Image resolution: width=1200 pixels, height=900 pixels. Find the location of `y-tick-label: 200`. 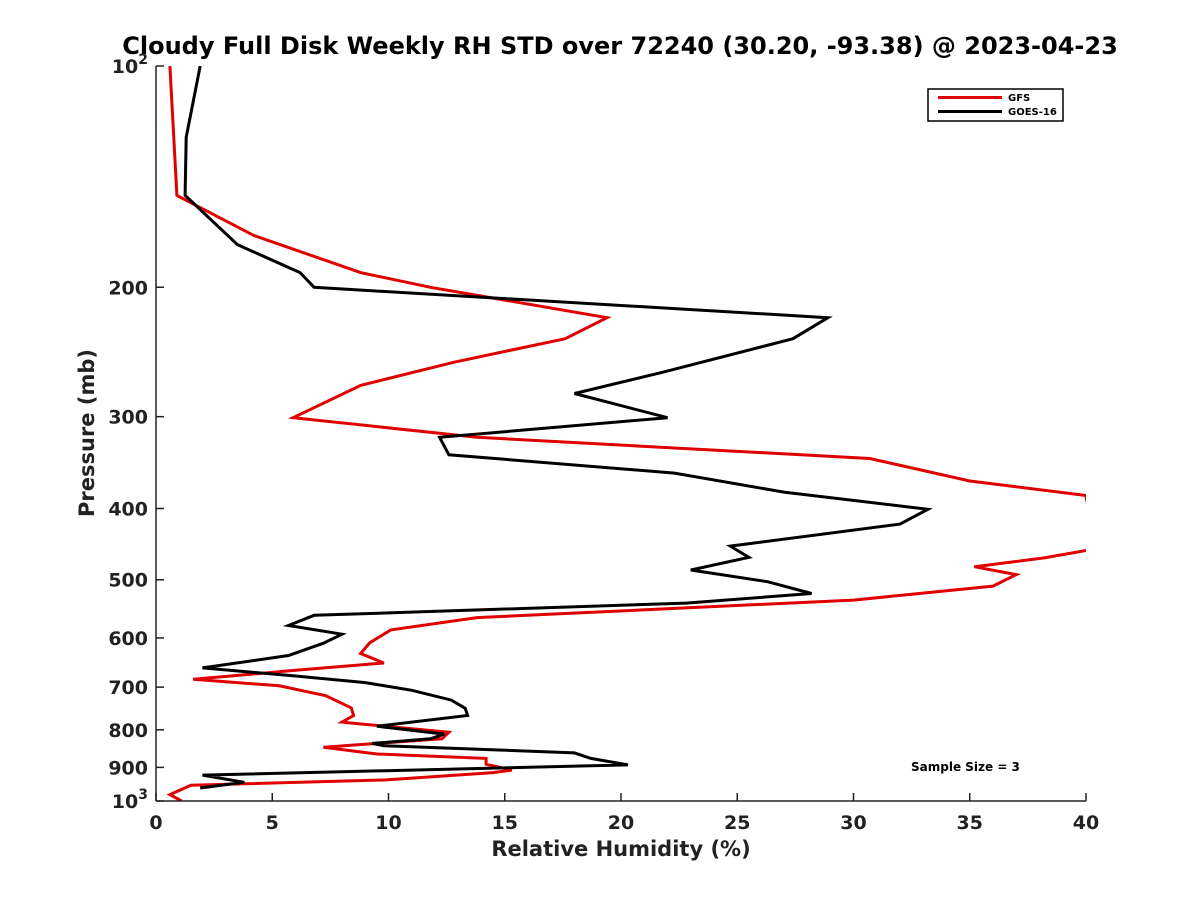

y-tick-label: 200 is located at coordinates (128, 288).